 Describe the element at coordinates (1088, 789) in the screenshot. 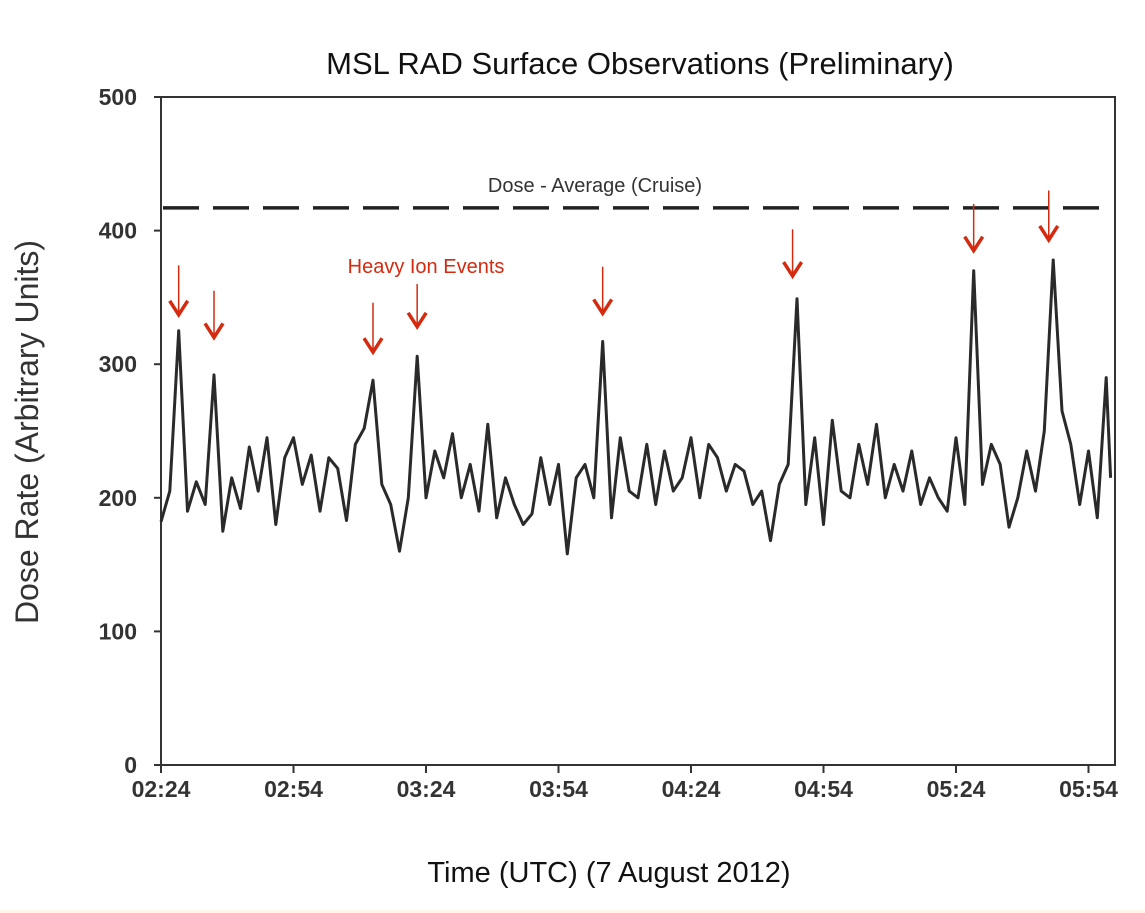

I see `x-tick-label: 05:54` at that location.